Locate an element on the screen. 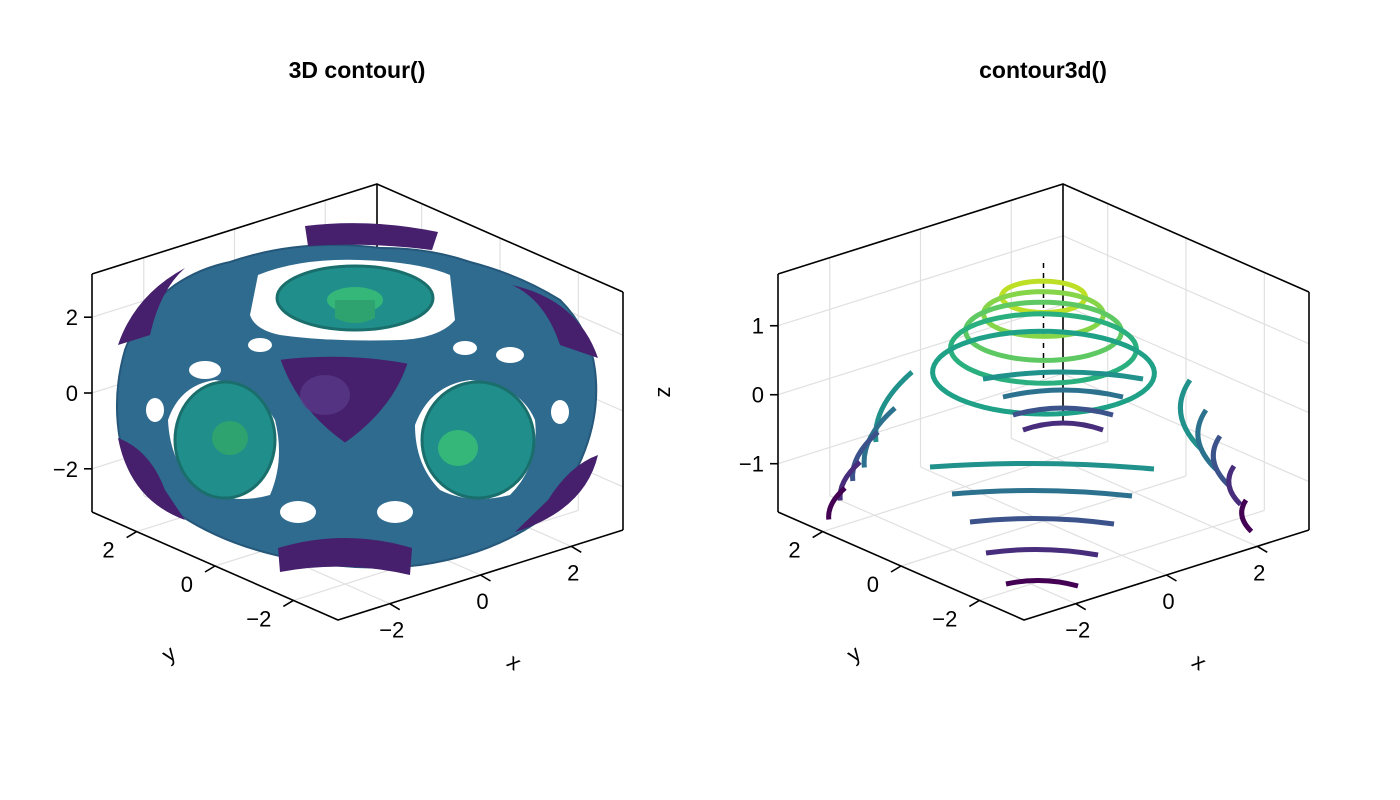  contour-lines is located at coordinates (1040, 426).